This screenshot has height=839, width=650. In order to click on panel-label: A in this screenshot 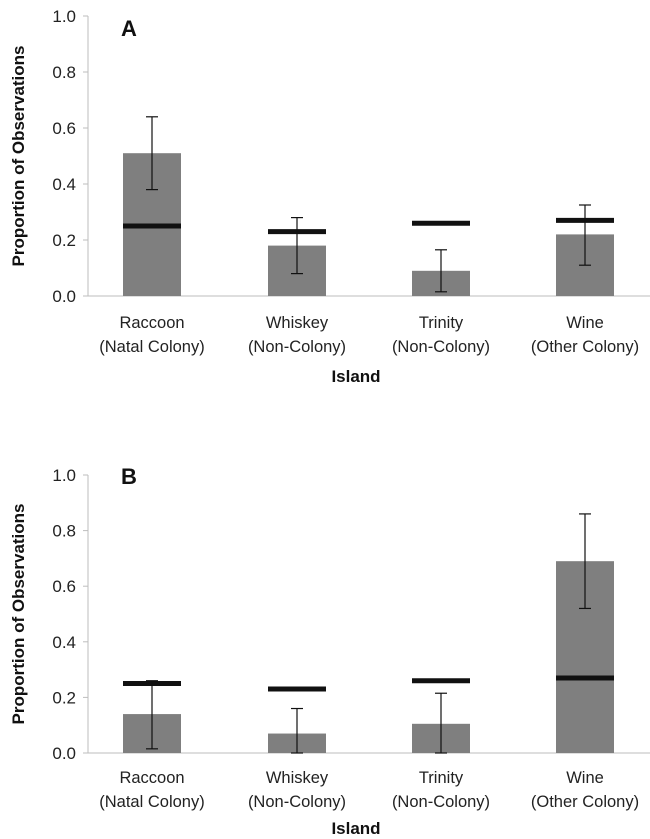, I will do `click(129, 28)`.